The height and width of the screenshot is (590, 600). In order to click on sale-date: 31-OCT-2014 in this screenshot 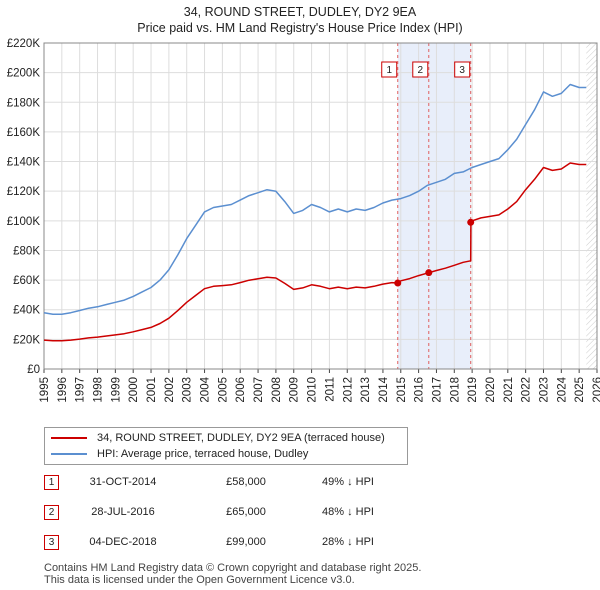, I will do `click(123, 482)`.